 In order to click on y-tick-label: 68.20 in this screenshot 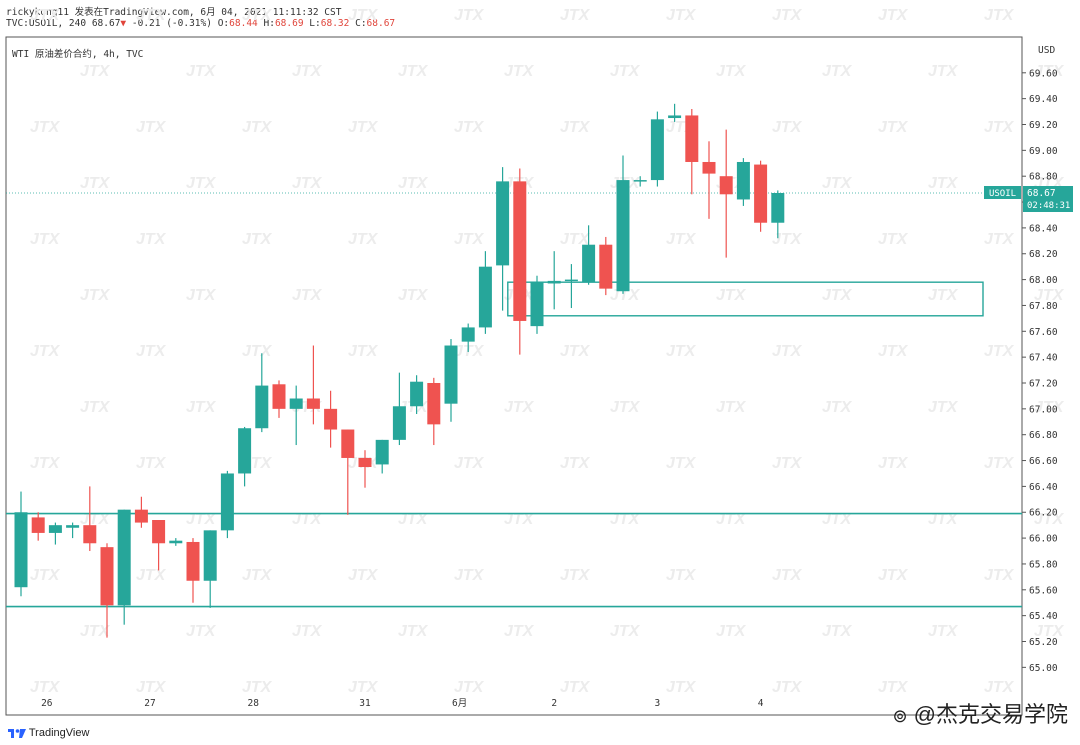, I will do `click(1043, 254)`.